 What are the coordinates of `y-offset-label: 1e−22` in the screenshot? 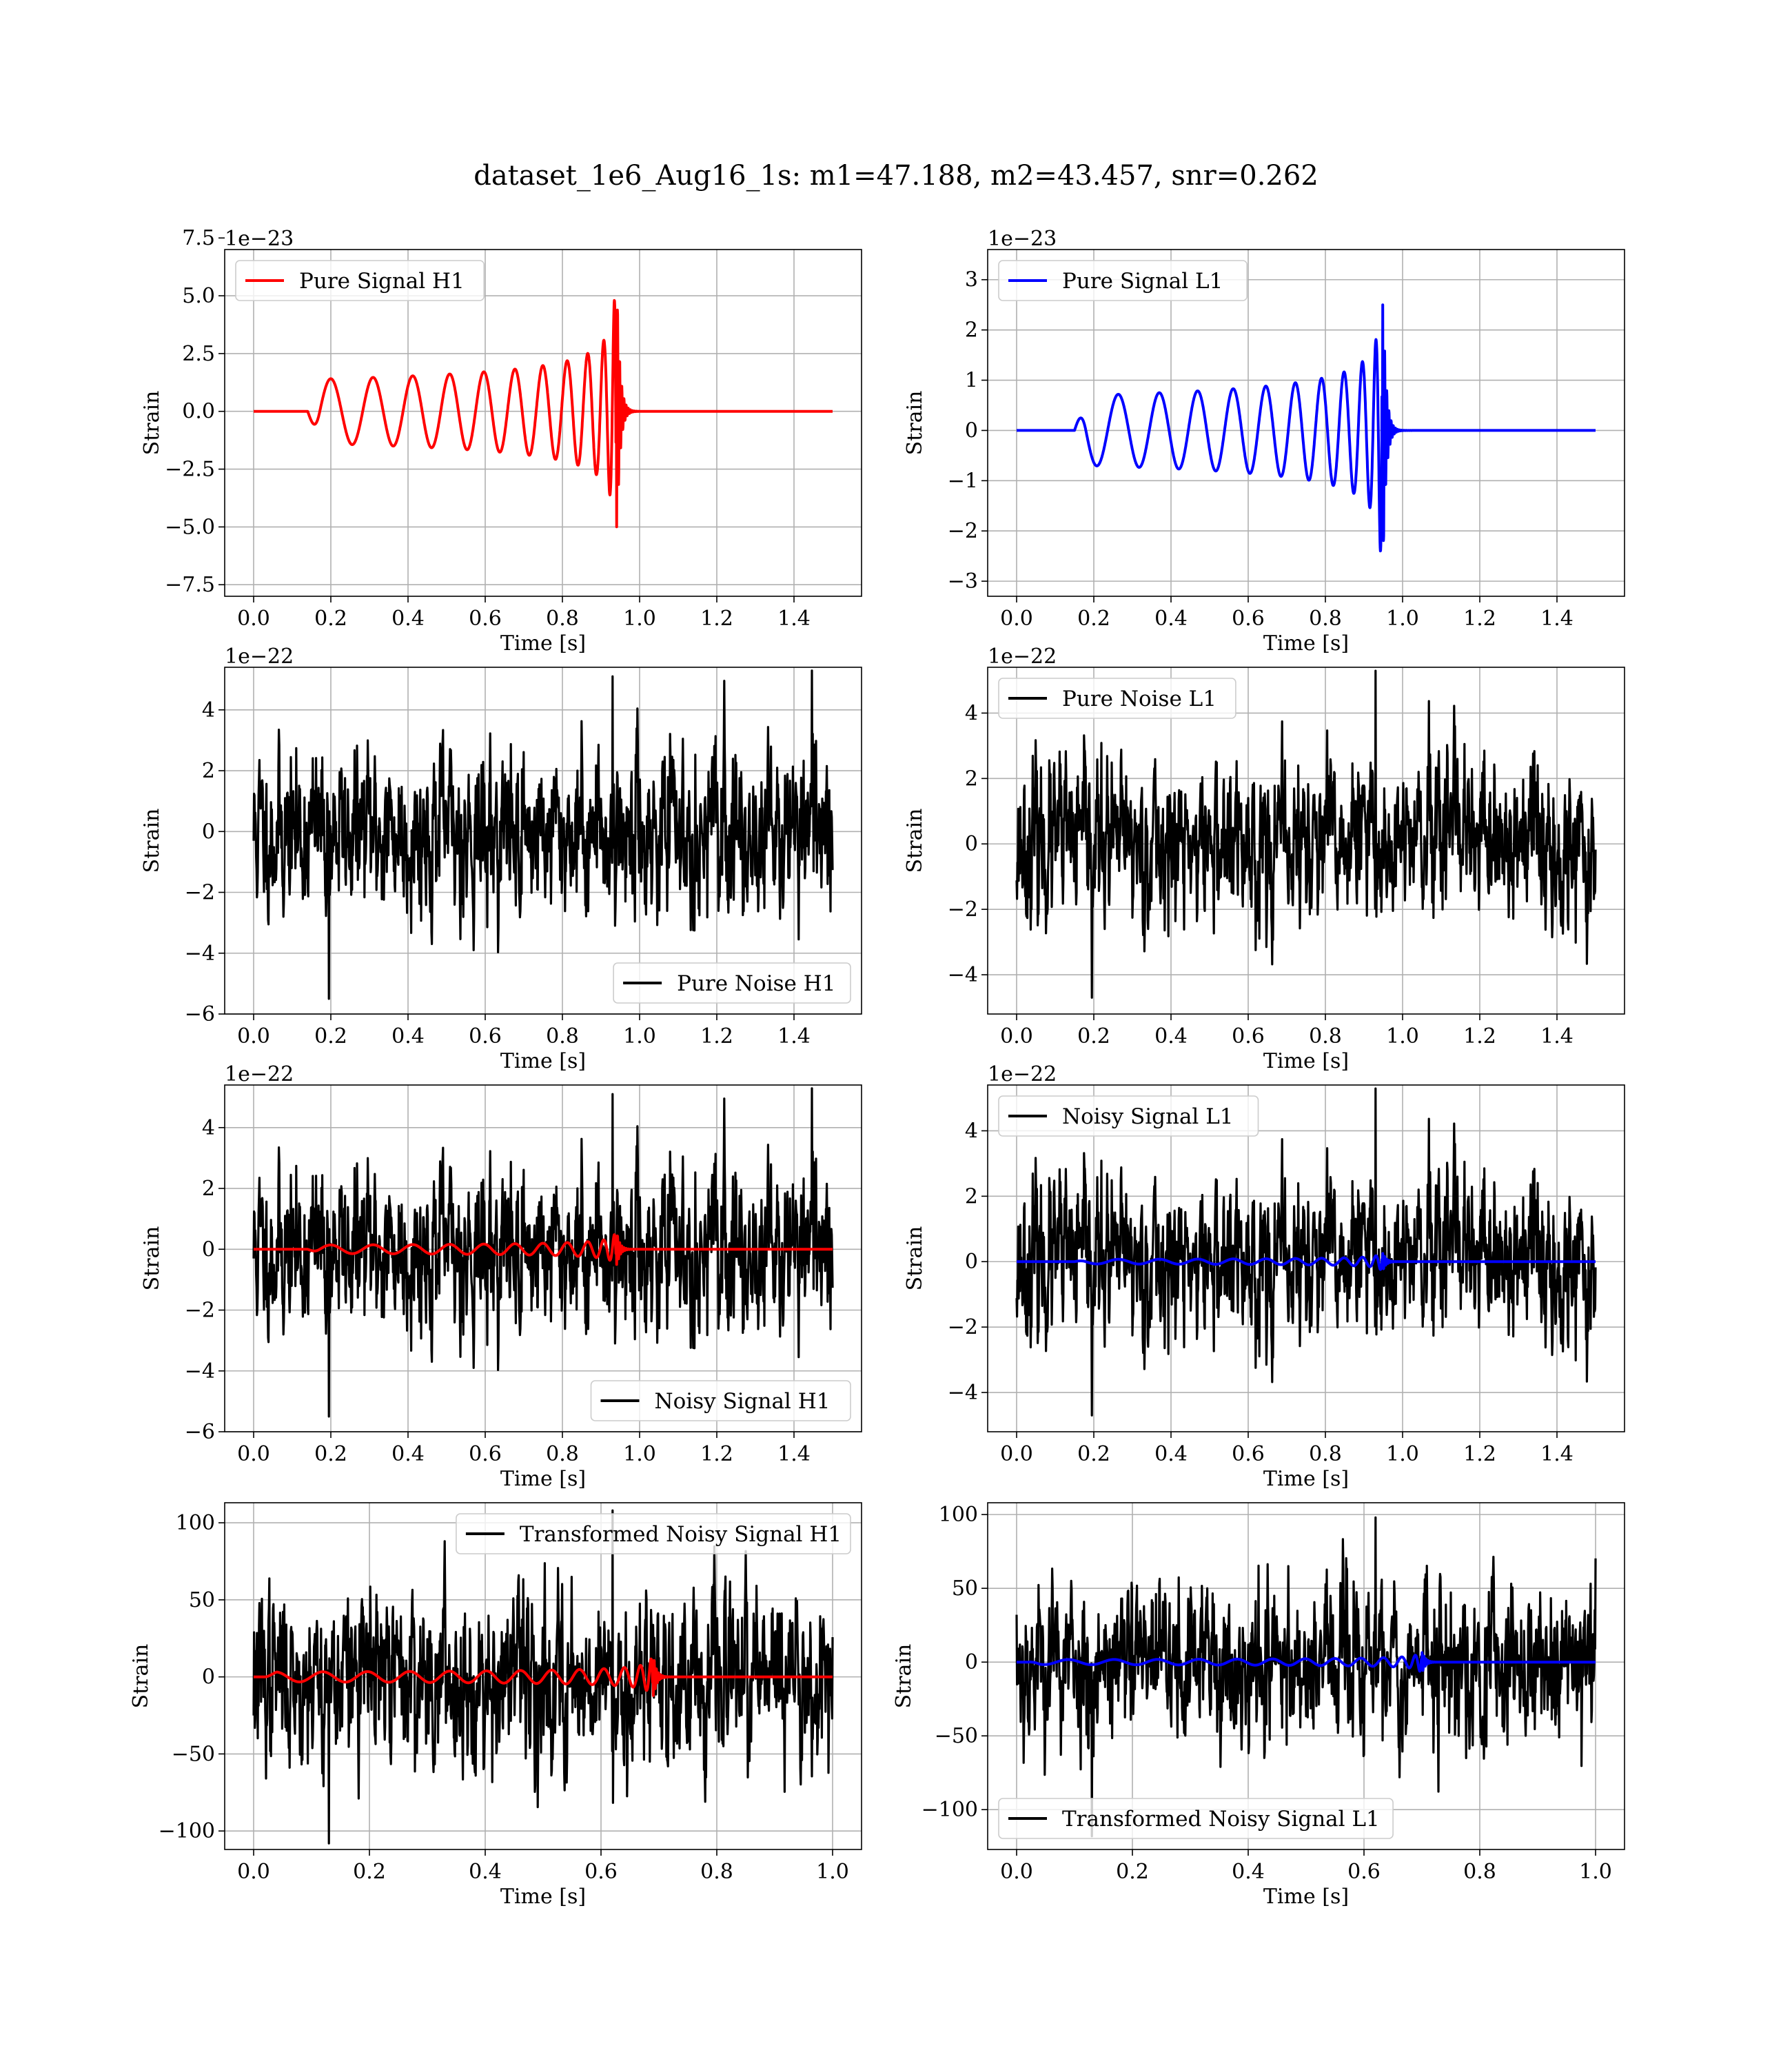 It's located at (259, 657).